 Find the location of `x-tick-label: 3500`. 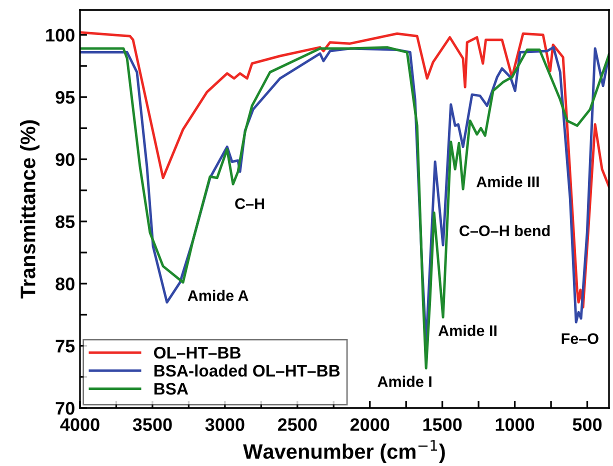

x-tick-label: 3500 is located at coordinates (152, 425).